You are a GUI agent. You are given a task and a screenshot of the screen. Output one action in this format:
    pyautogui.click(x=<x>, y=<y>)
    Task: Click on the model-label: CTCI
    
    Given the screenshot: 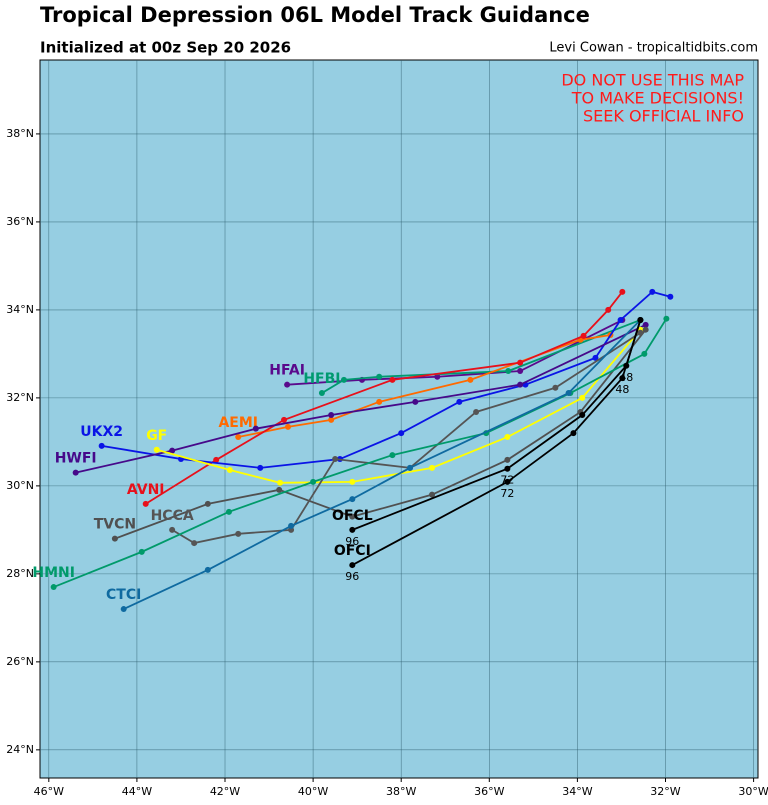 What is the action you would take?
    pyautogui.click(x=123, y=595)
    